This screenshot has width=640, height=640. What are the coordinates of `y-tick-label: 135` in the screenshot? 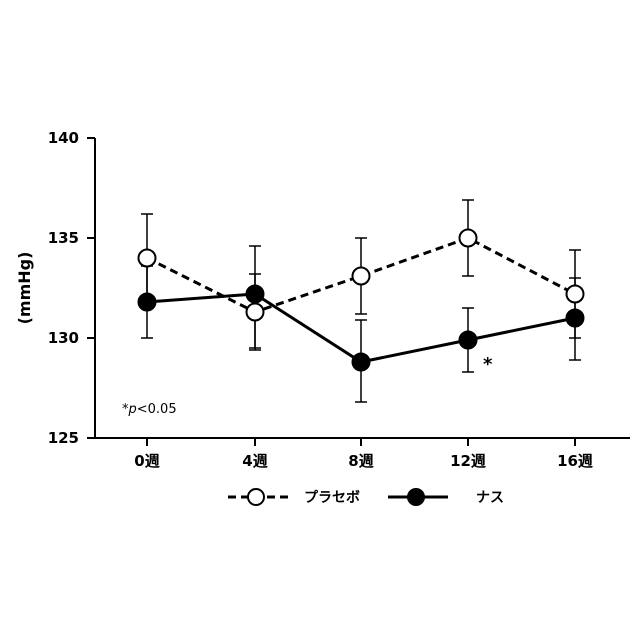 It's located at (63, 238).